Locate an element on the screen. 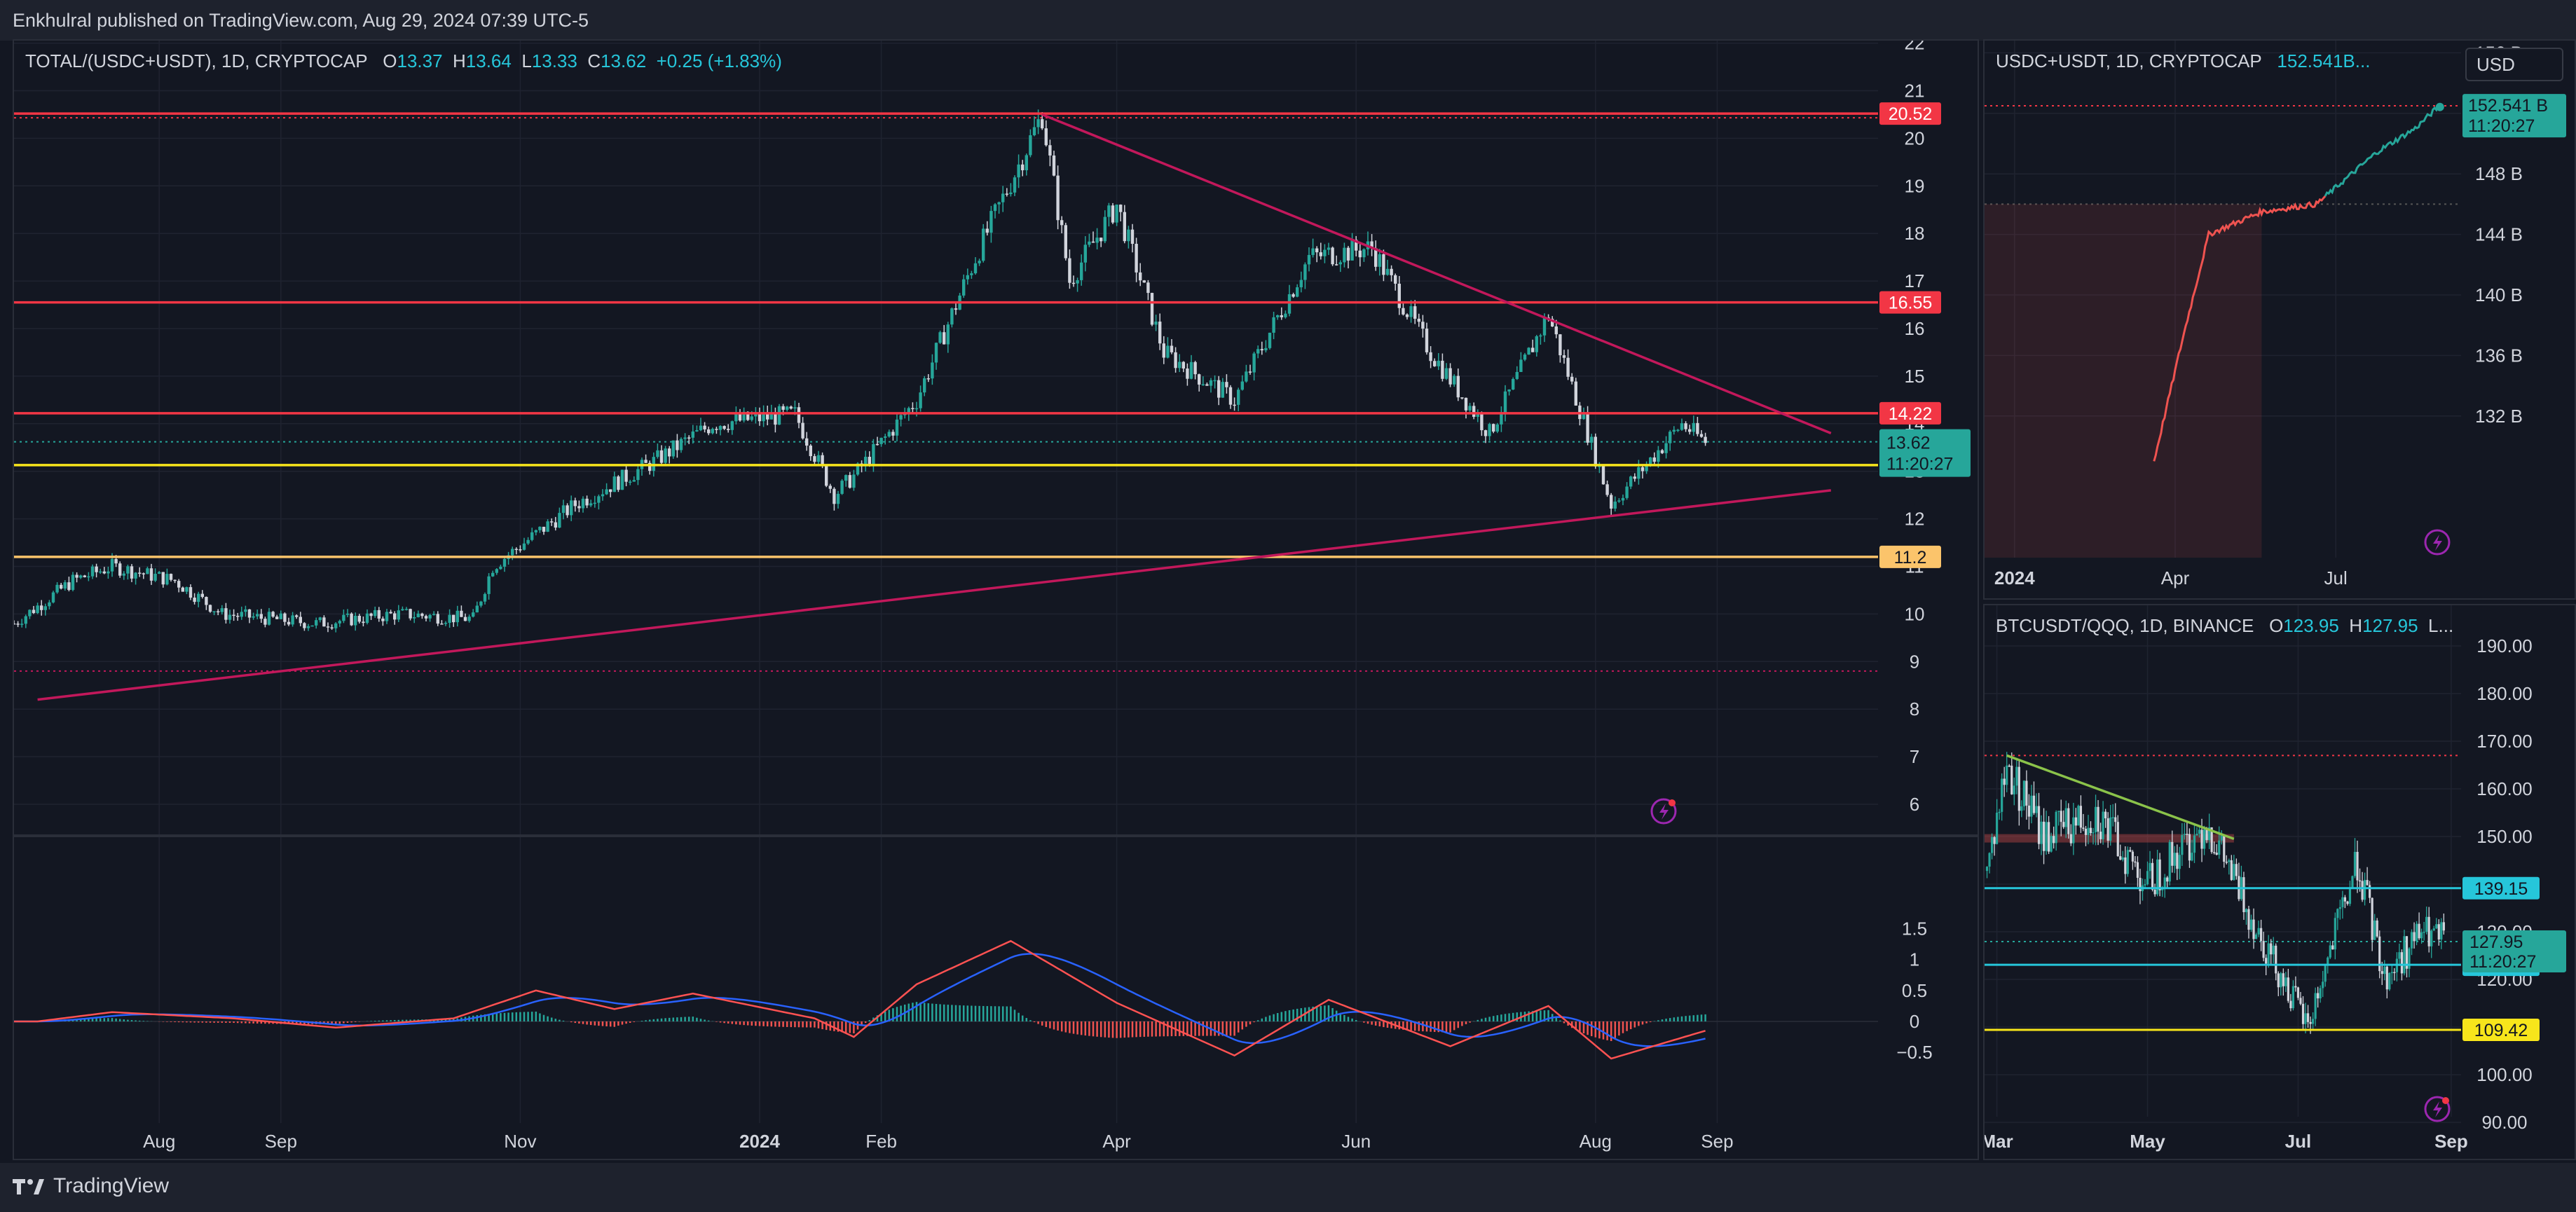 The width and height of the screenshot is (2576, 1212). time-tick-label: Apr is located at coordinates (1117, 1141).